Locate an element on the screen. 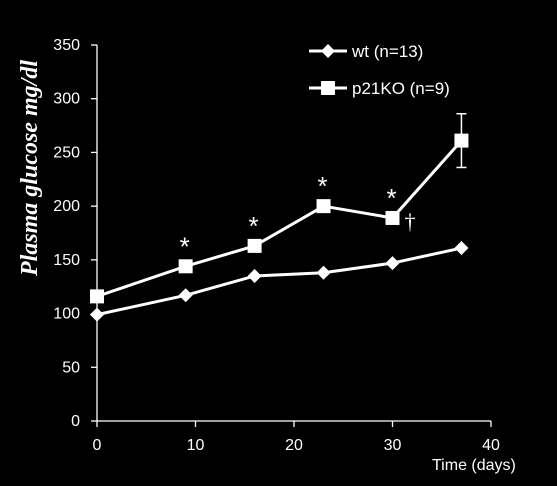 The width and height of the screenshot is (557, 486). legend-label: wt (n=13) is located at coordinates (387, 51).